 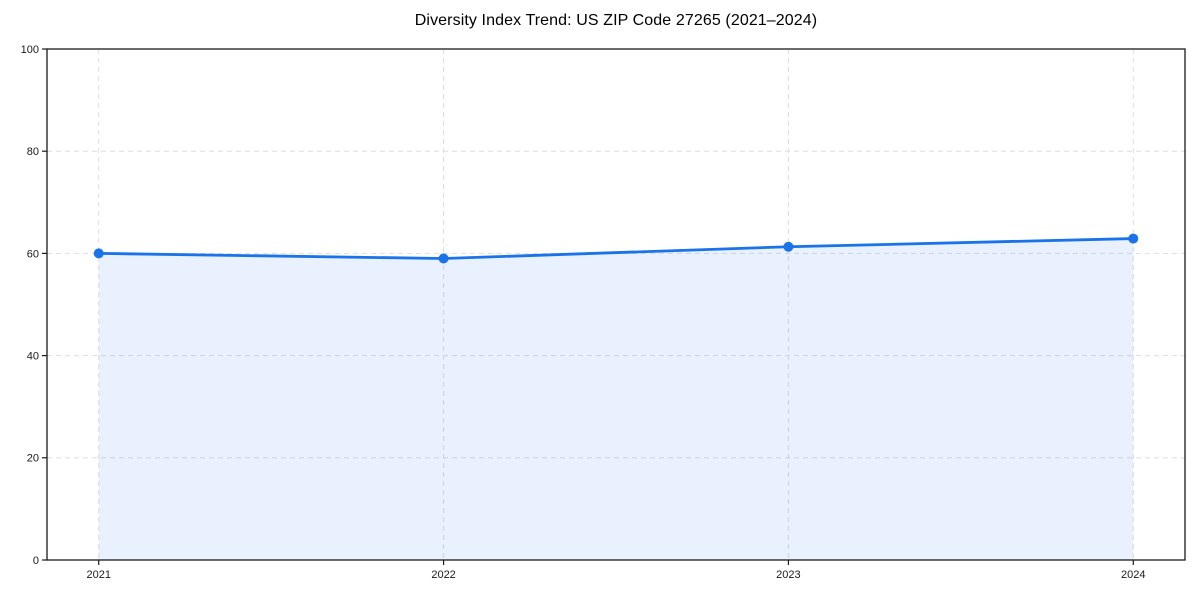 I want to click on x-tick-label: 2021, so click(x=98, y=575).